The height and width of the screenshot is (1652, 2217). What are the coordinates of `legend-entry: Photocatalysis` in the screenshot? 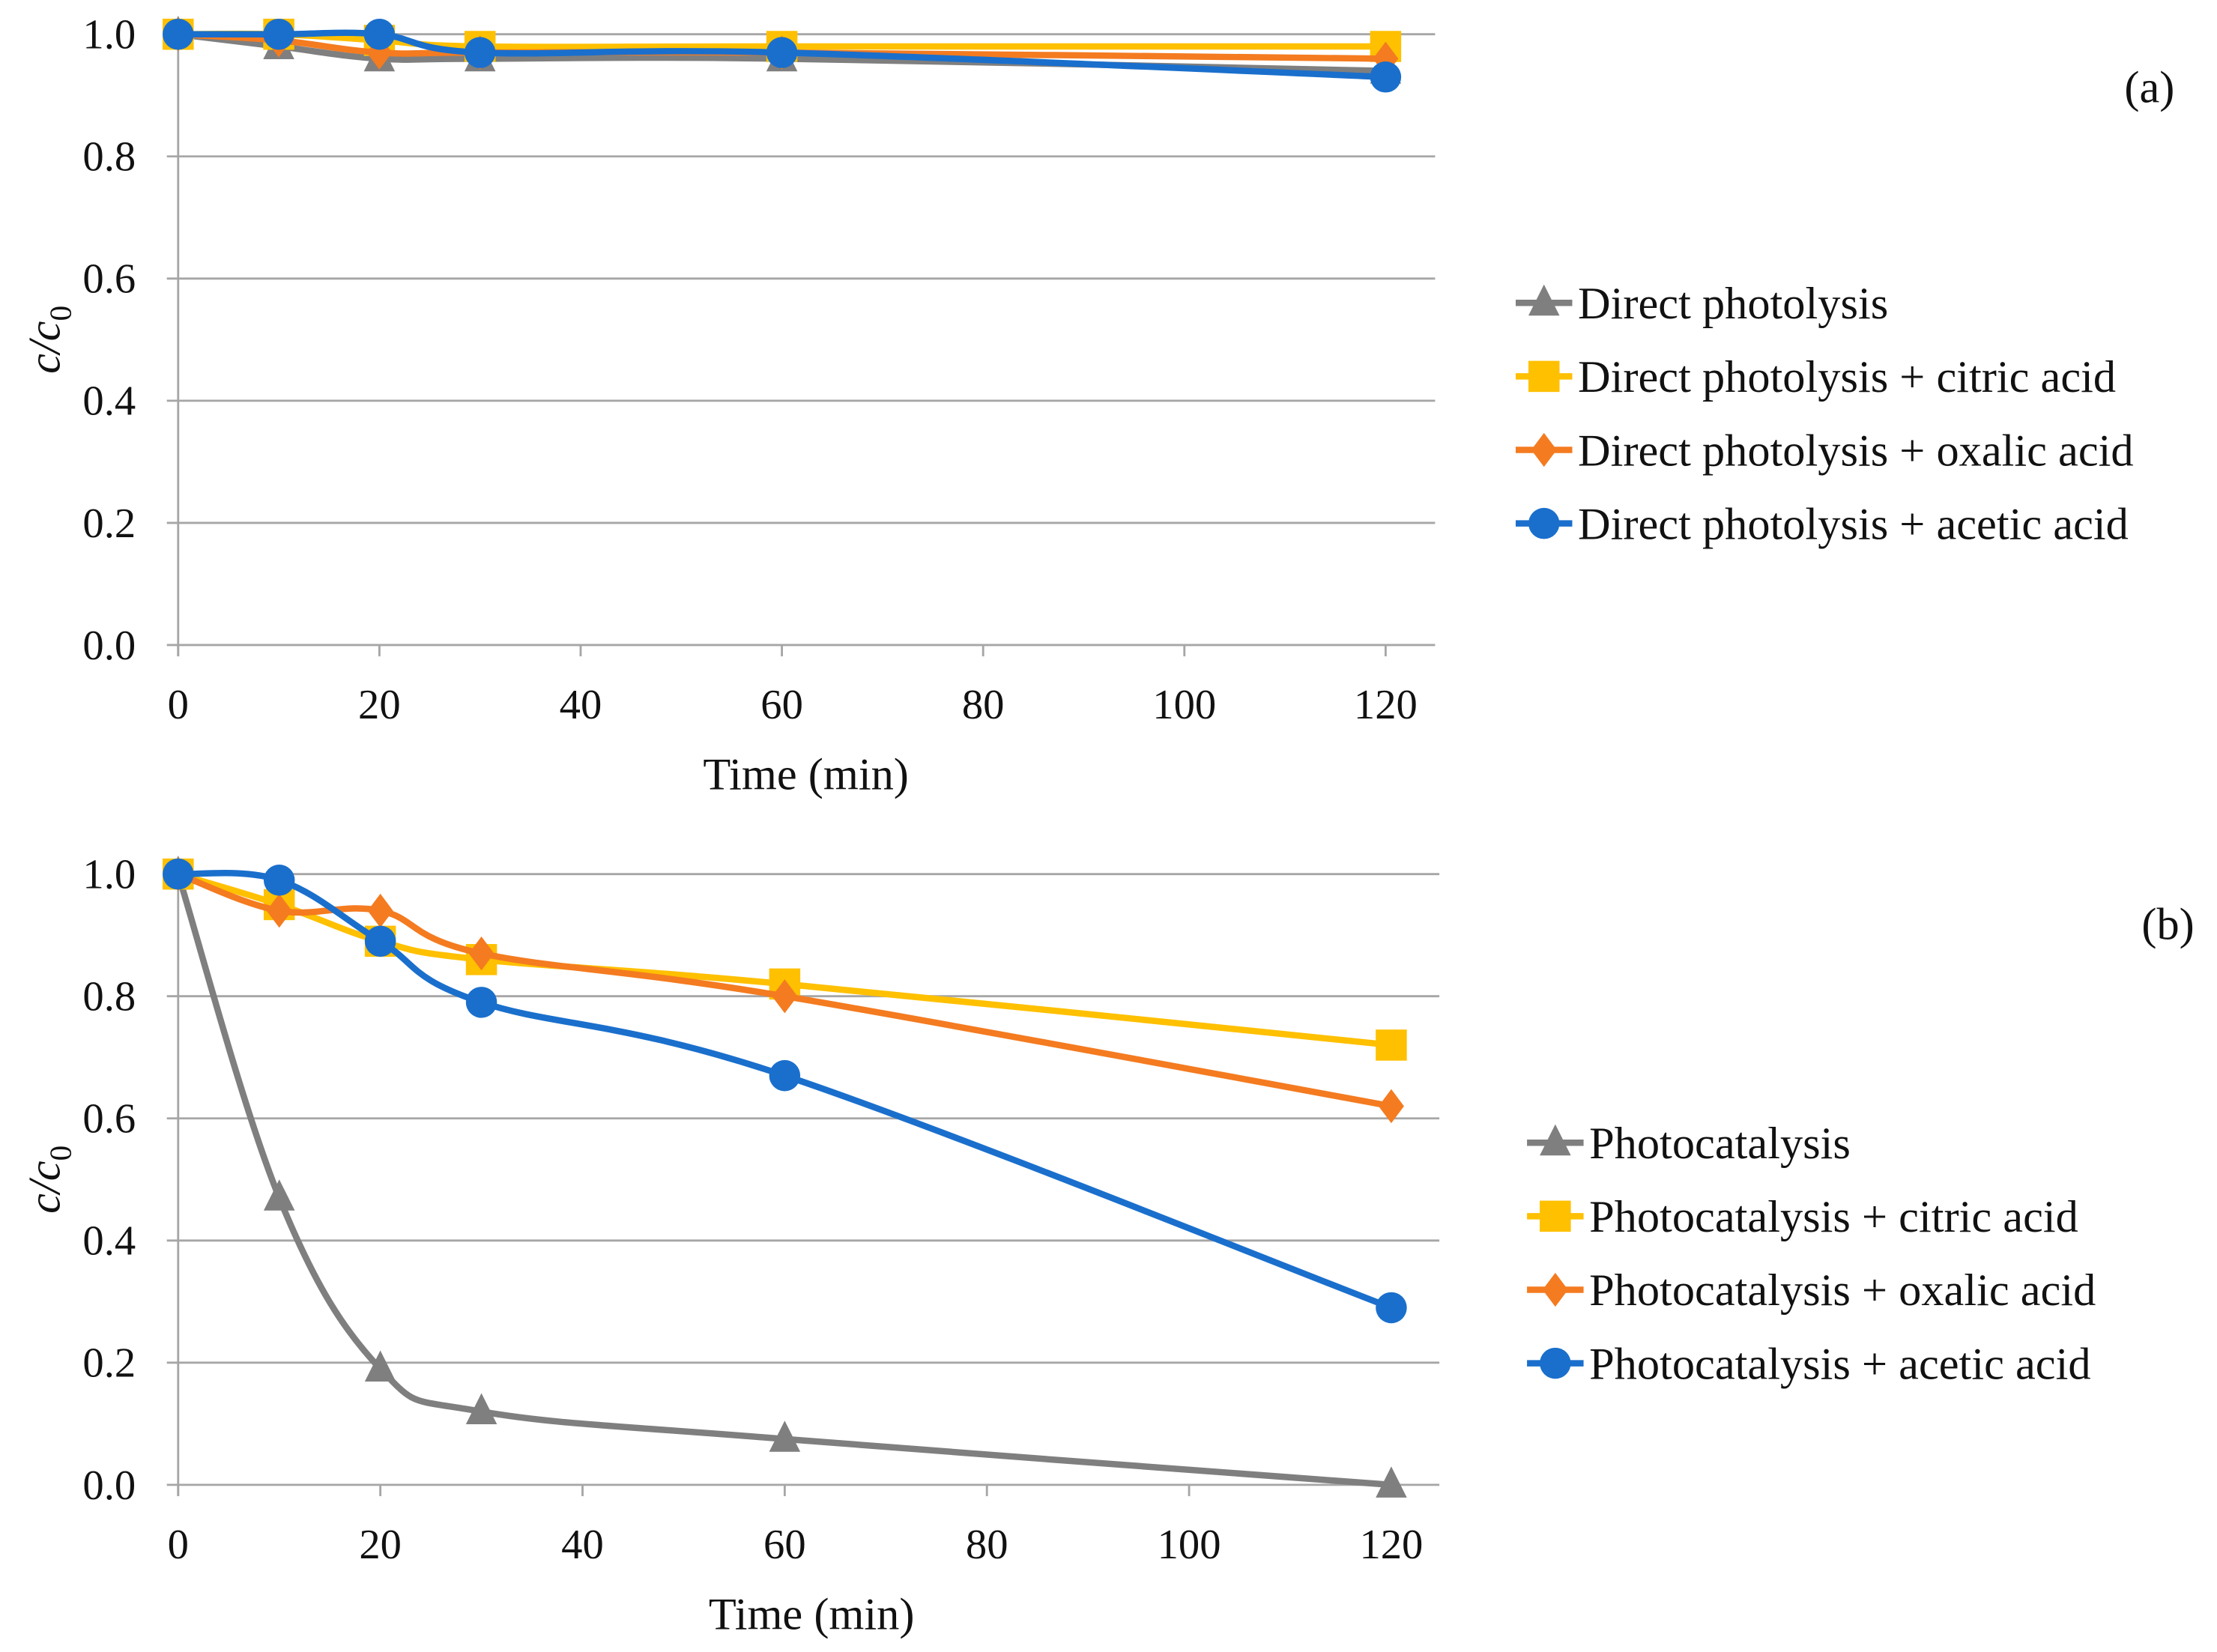 It's located at (1689, 1144).